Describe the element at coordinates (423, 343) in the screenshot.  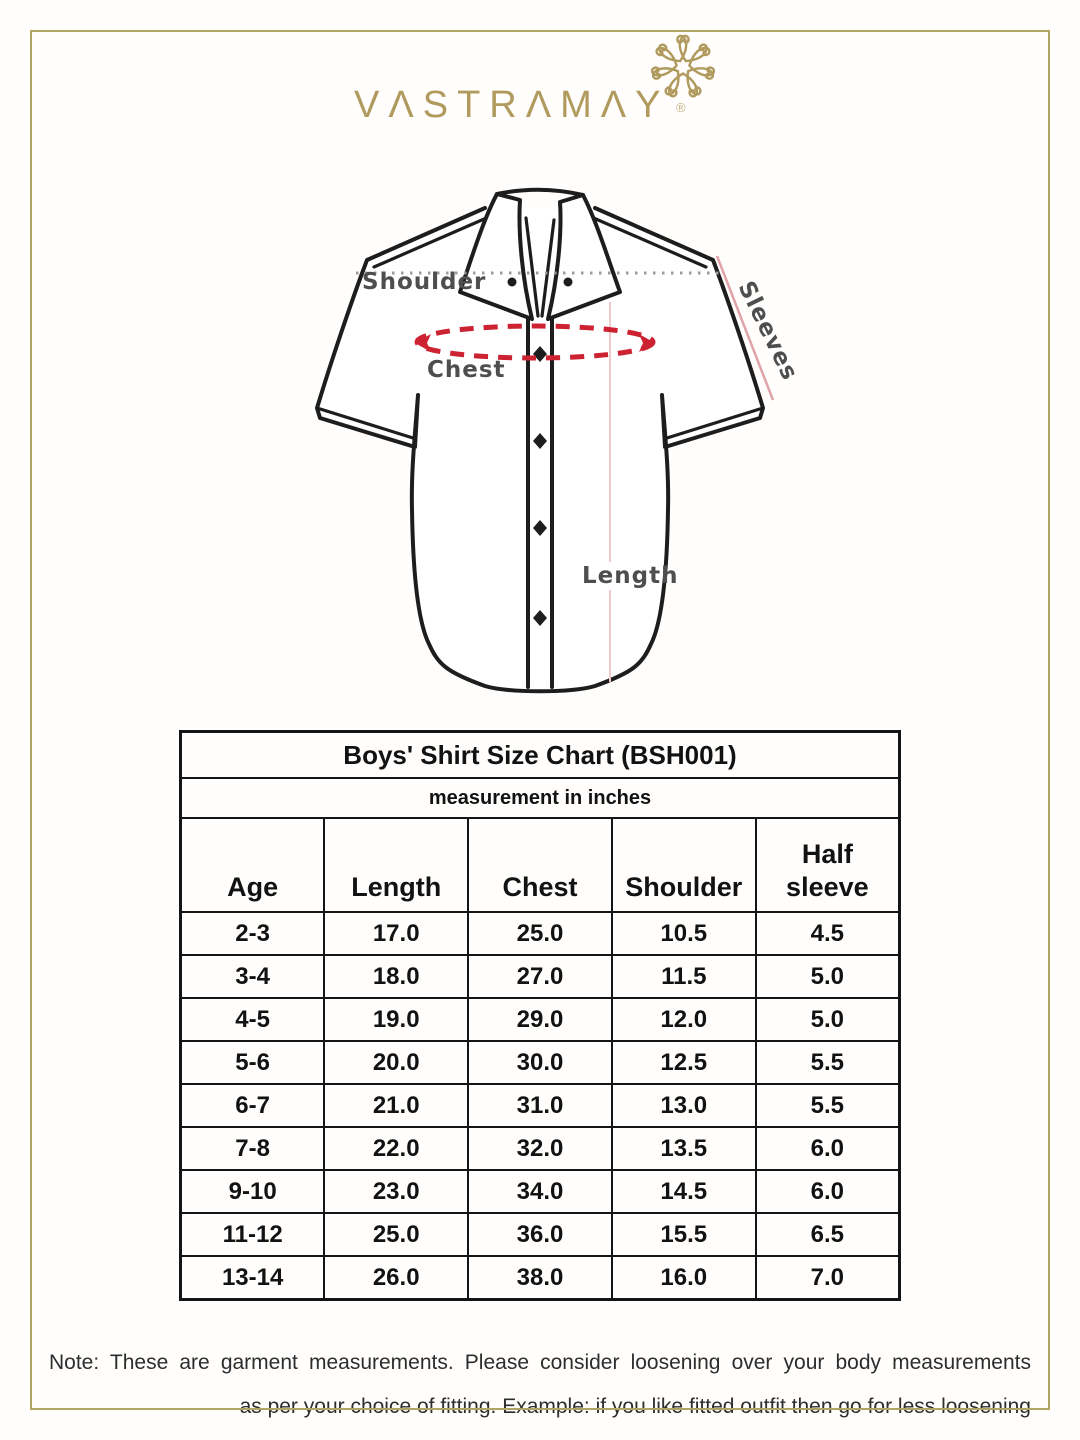
I see `chest-arrow-left` at that location.